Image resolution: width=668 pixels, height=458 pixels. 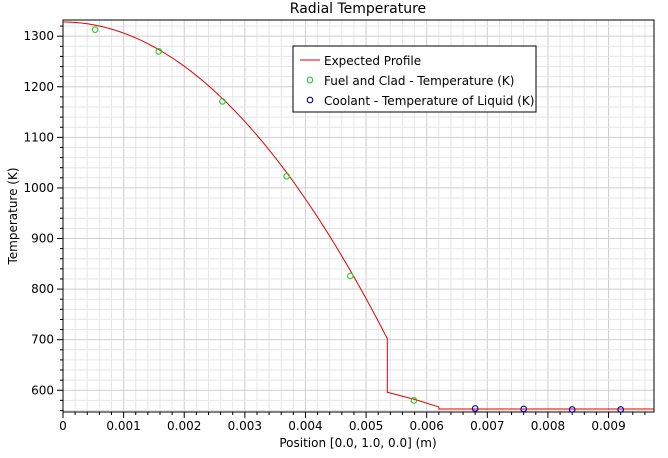 What do you see at coordinates (42, 289) in the screenshot?
I see `y-tick-label: 800` at bounding box center [42, 289].